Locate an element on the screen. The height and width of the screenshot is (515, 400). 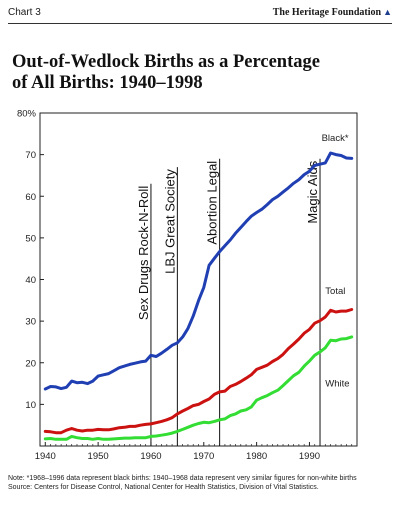
chart-title-line-1: Out-of-Wedlock Births as a Percentage is located at coordinates (166, 62).